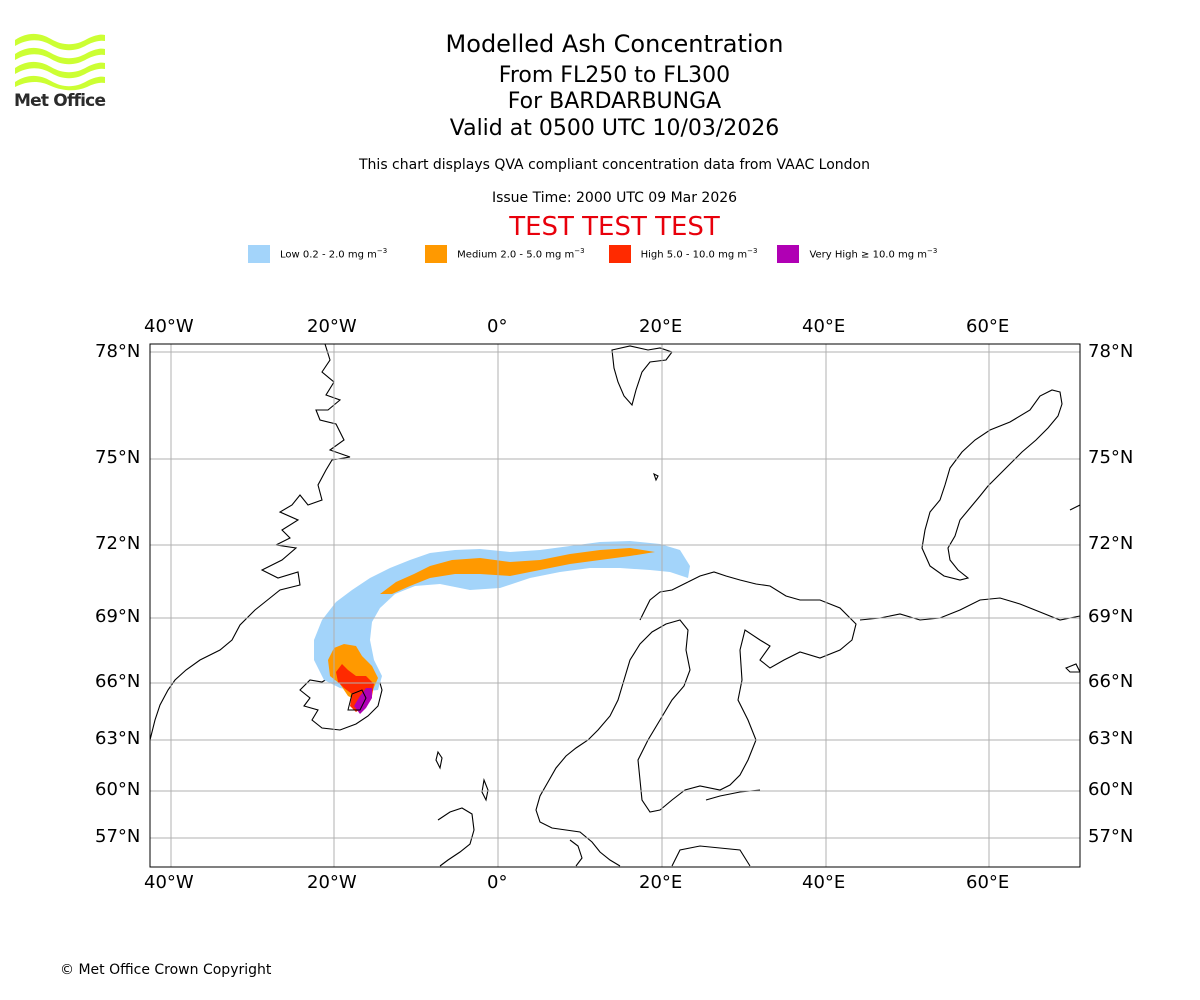 This screenshot has width=1200, height=1000. What do you see at coordinates (824, 882) in the screenshot?
I see `lon-label-bottom-40e: 40°E` at bounding box center [824, 882].